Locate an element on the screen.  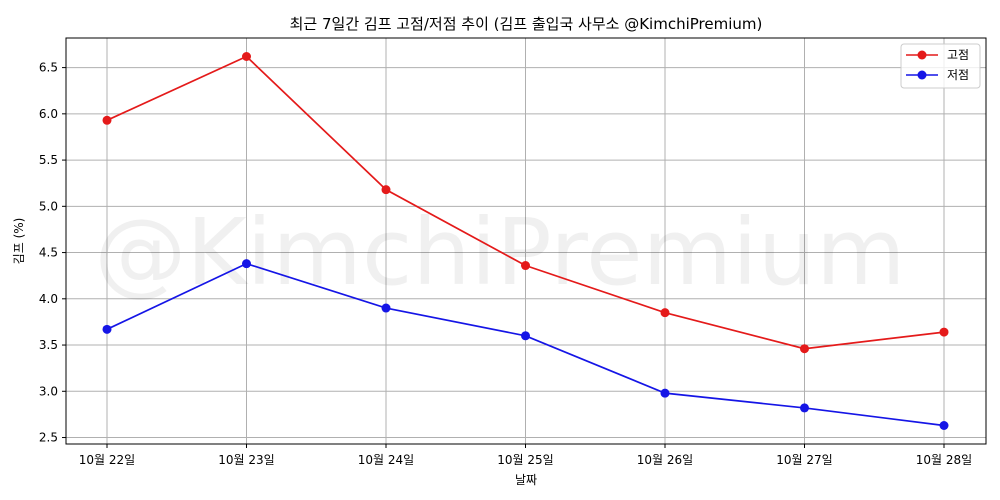
y-tick-label: 6.5 is located at coordinates (48, 68).